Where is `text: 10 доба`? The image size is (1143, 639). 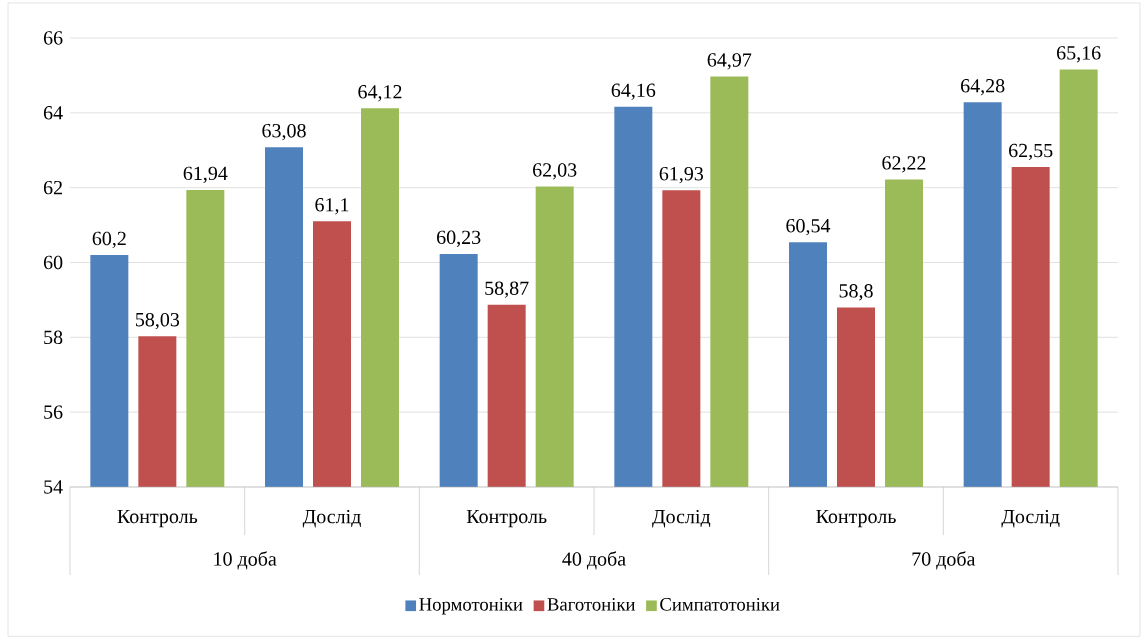
text: 10 доба is located at coordinates (245, 560).